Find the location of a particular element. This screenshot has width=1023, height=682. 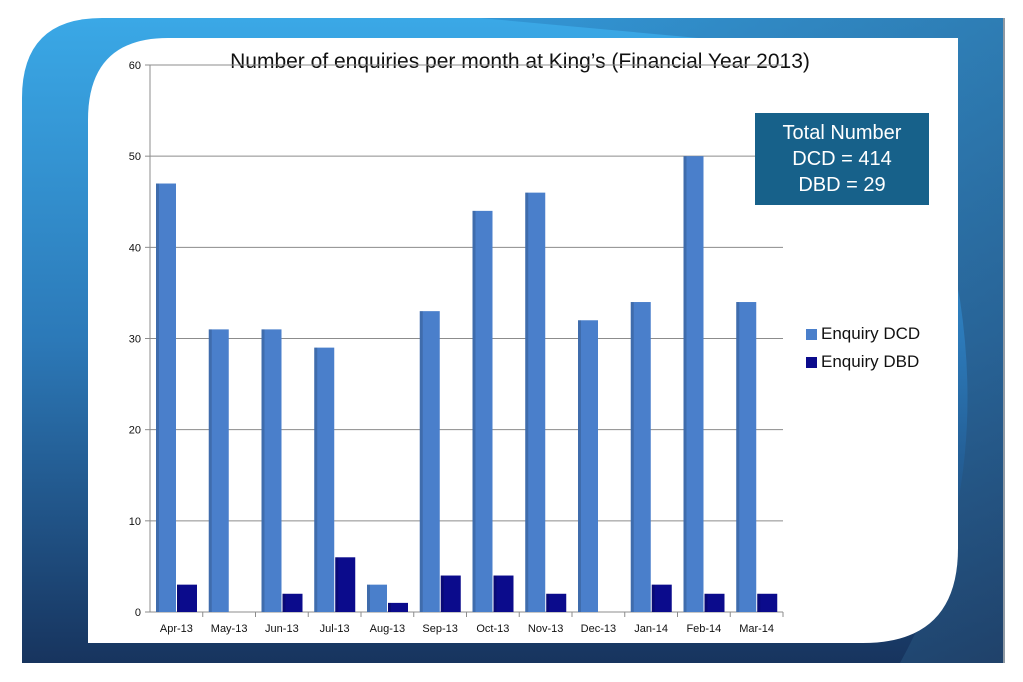

y-tick-label: 10 is located at coordinates (135, 522).